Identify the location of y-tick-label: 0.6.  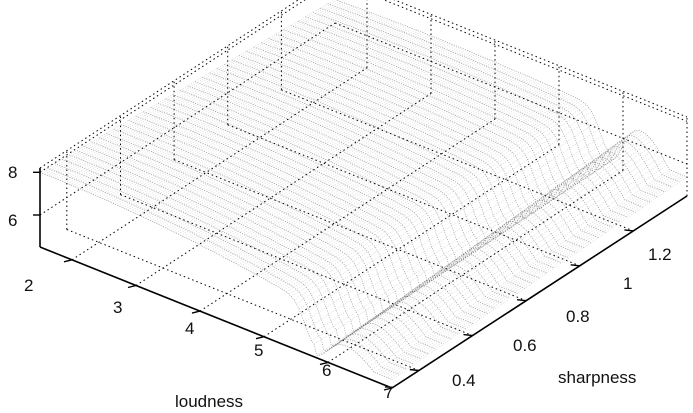
(525, 345).